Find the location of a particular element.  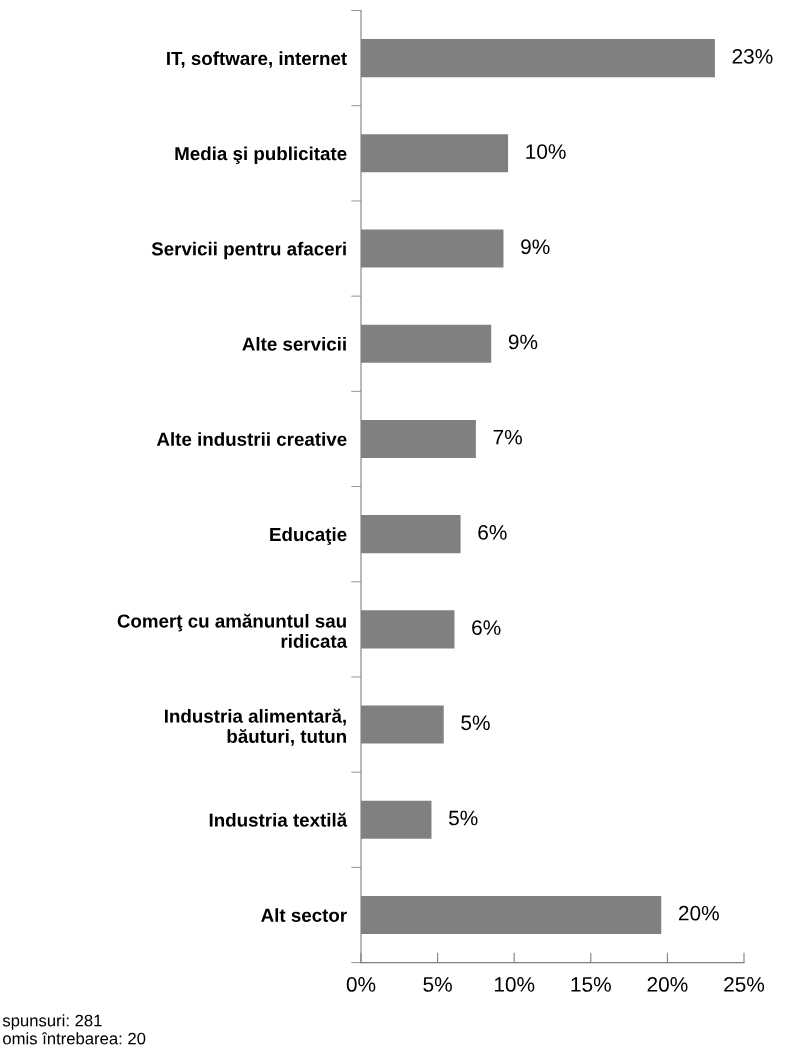

data-label: 10% is located at coordinates (546, 151).